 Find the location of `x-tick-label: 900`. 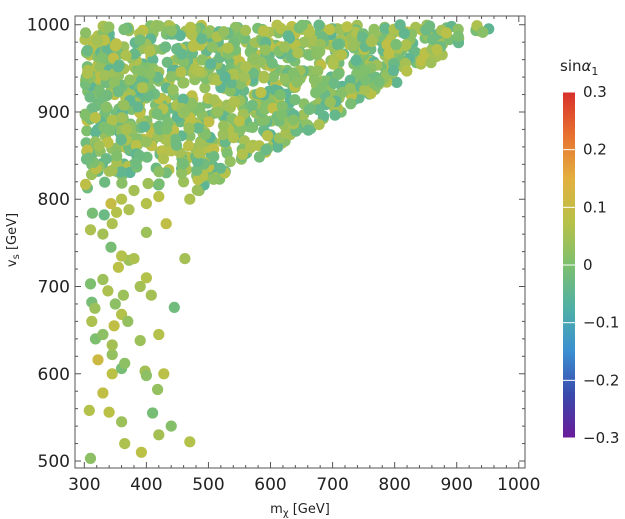

x-tick-label: 900 is located at coordinates (456, 485).